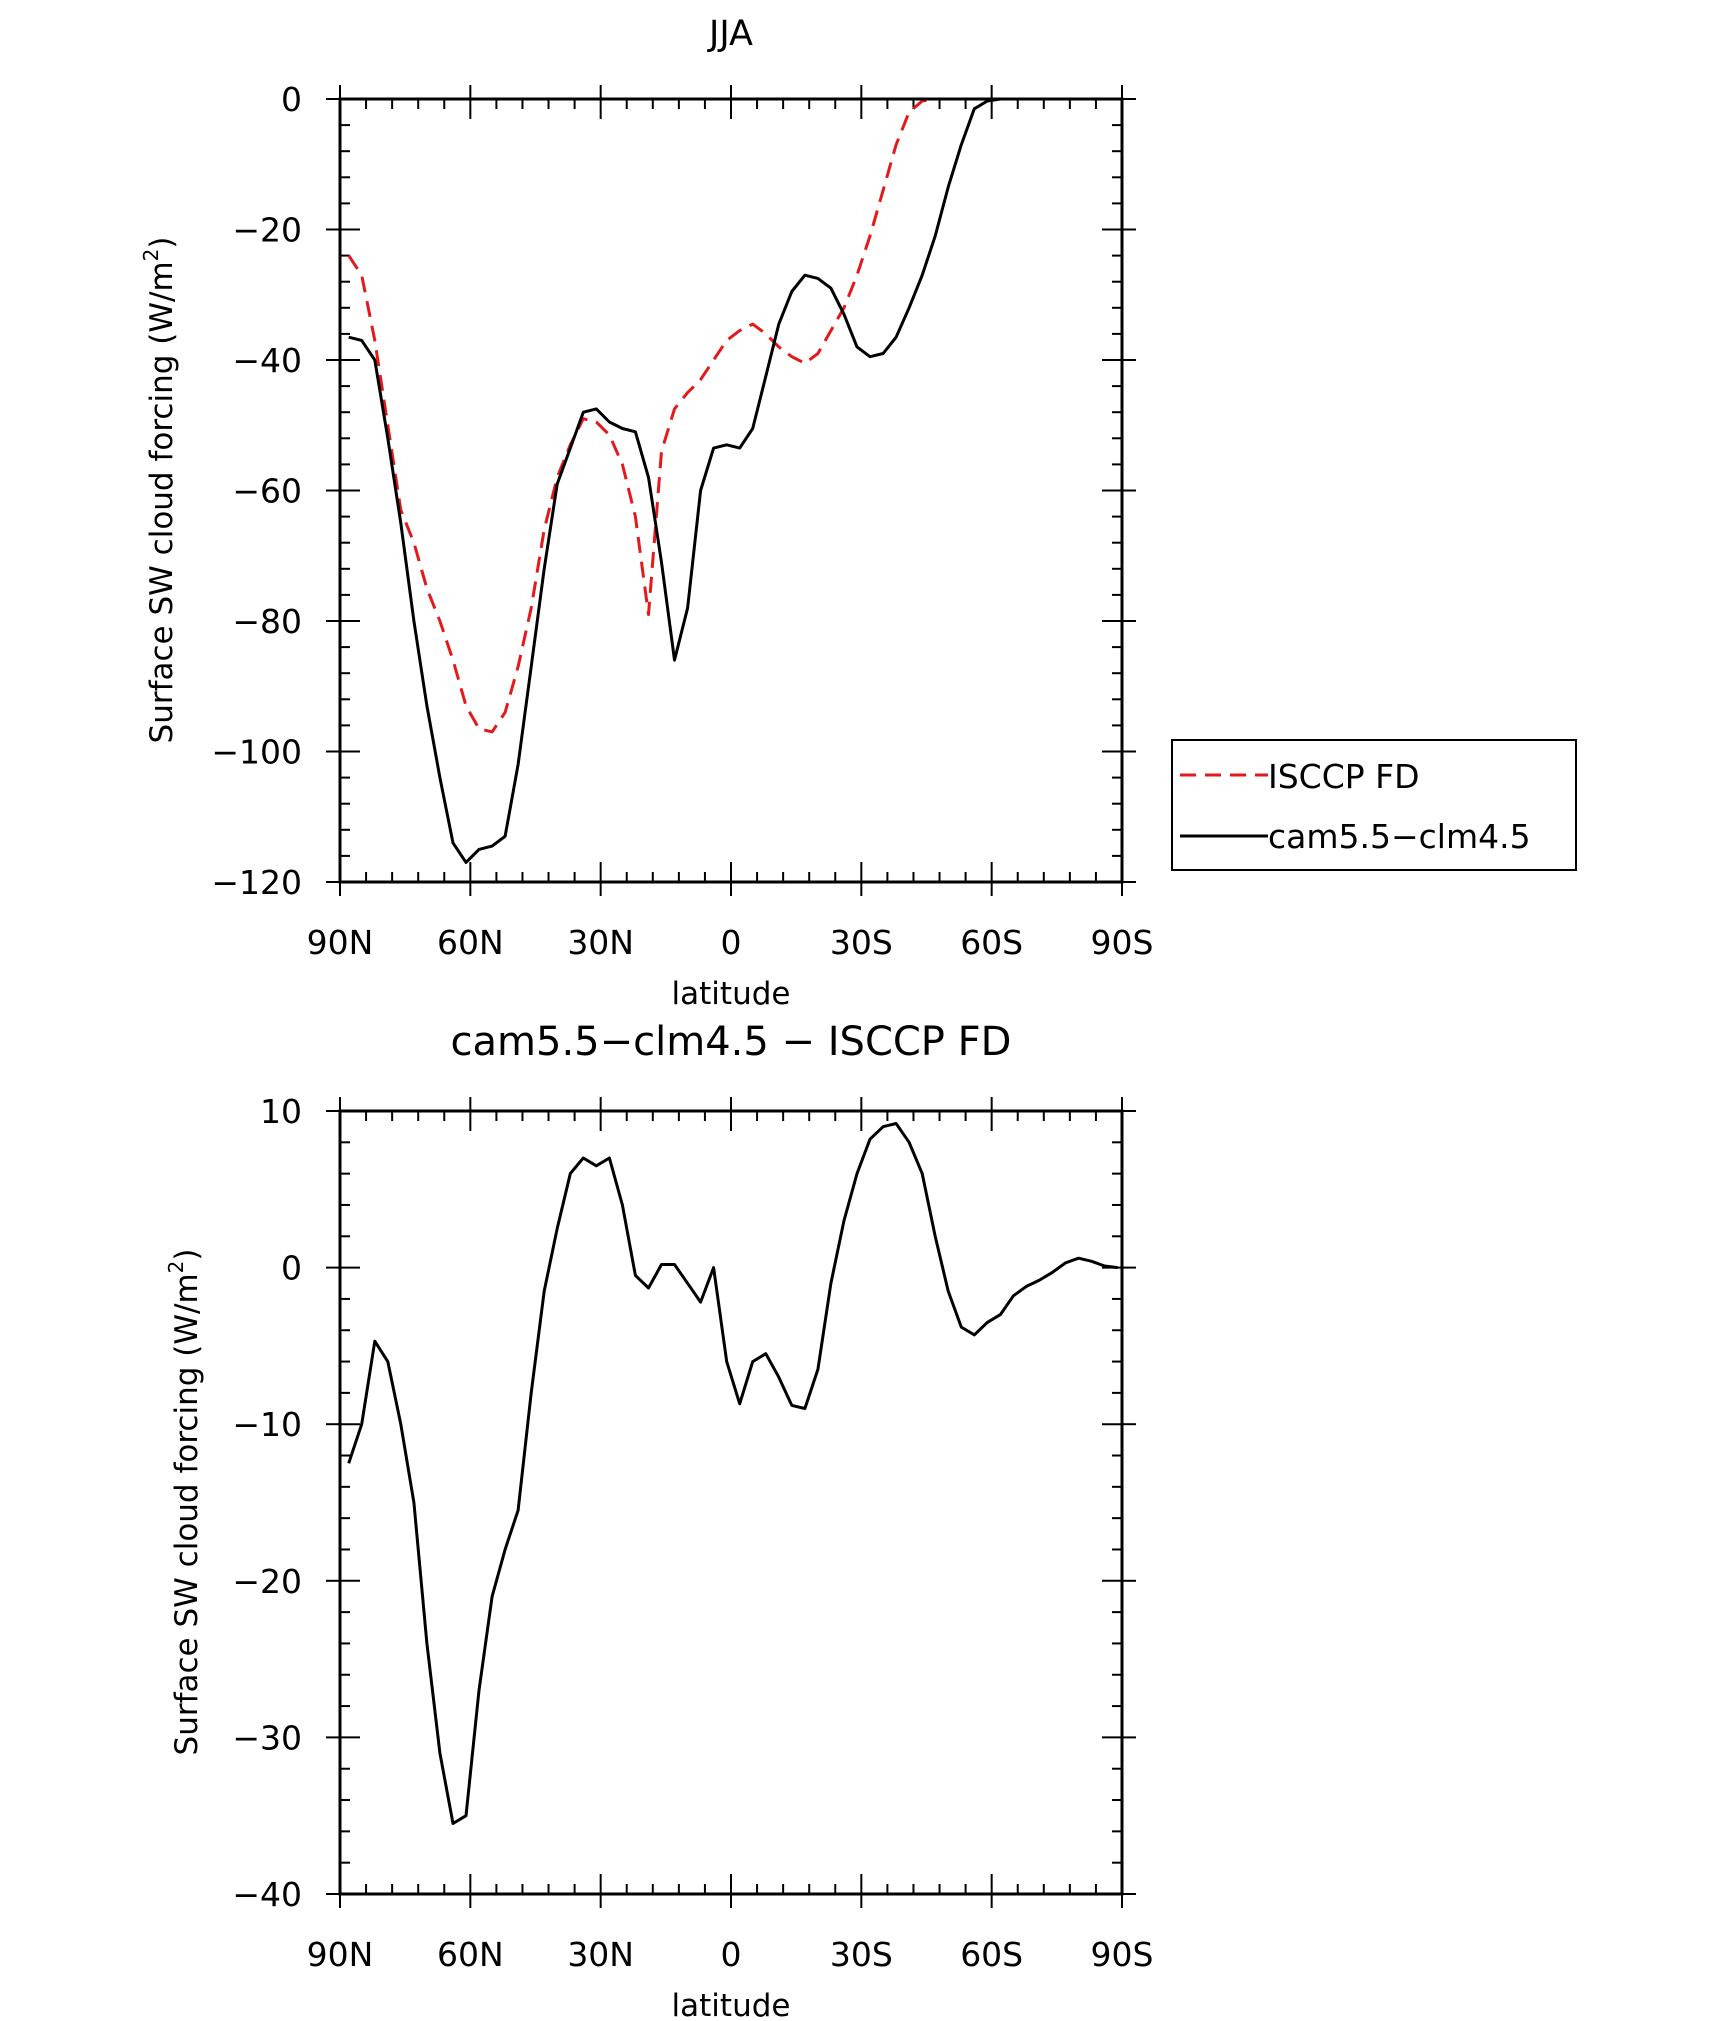 The image size is (1710, 2021). I want to click on bottom-chart-title: cam5.5−clm4.5 − ISCCP FD, so click(731, 1042).